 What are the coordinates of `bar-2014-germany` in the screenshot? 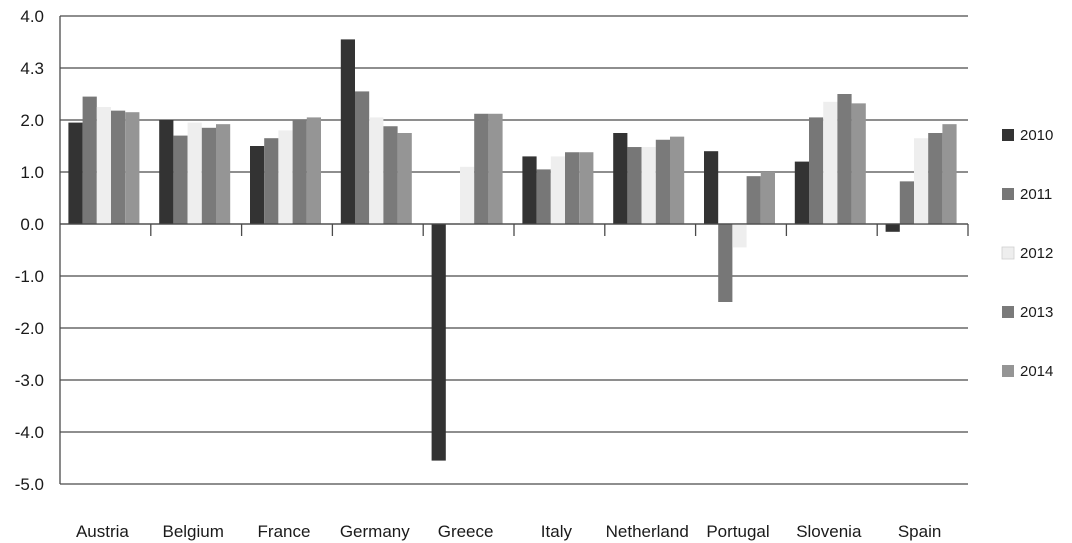 It's located at (404, 178).